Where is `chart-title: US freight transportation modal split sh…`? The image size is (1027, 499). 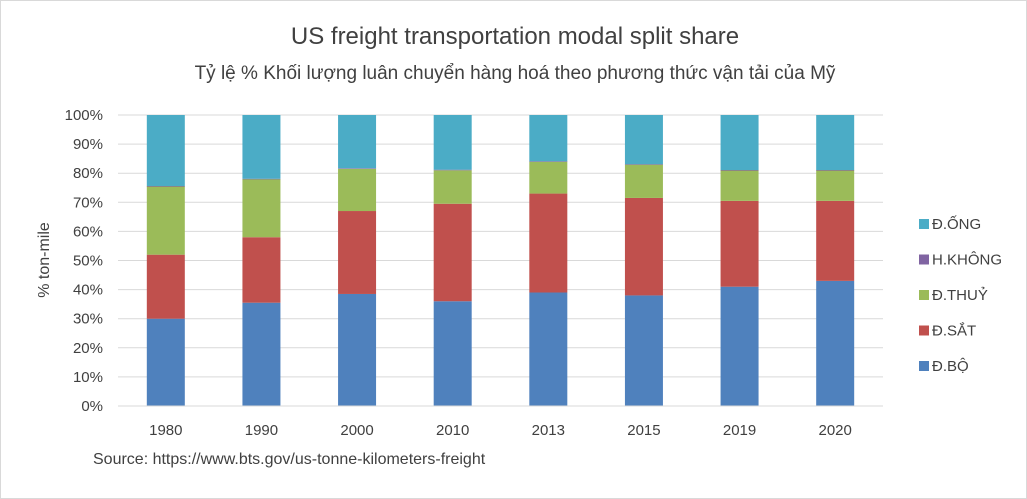 chart-title: US freight transportation modal split sh… is located at coordinates (515, 36).